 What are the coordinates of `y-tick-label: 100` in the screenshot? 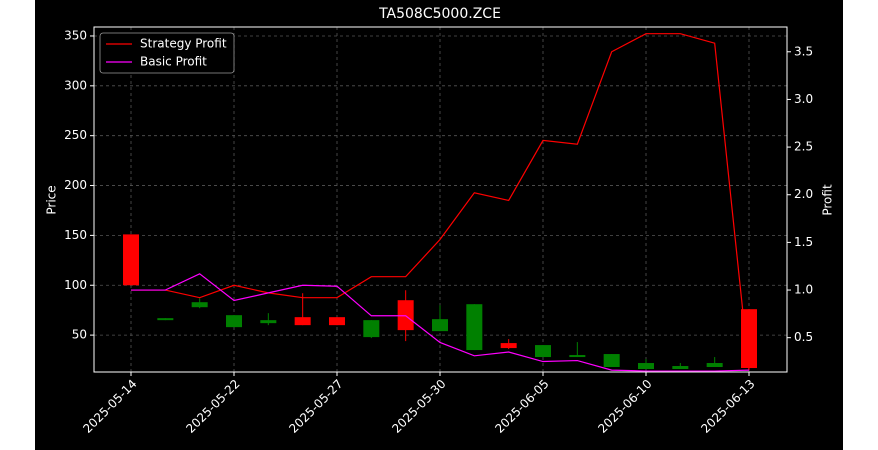 It's located at (75, 285).